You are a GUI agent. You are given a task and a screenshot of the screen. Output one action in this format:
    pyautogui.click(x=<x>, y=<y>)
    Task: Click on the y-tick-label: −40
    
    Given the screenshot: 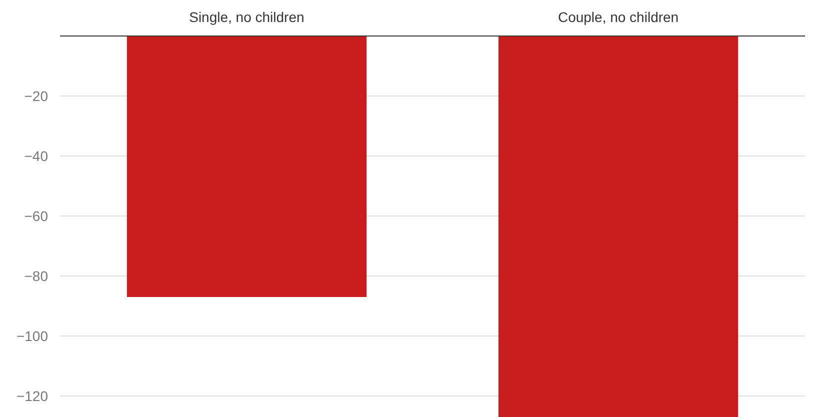 What is the action you would take?
    pyautogui.click(x=36, y=156)
    